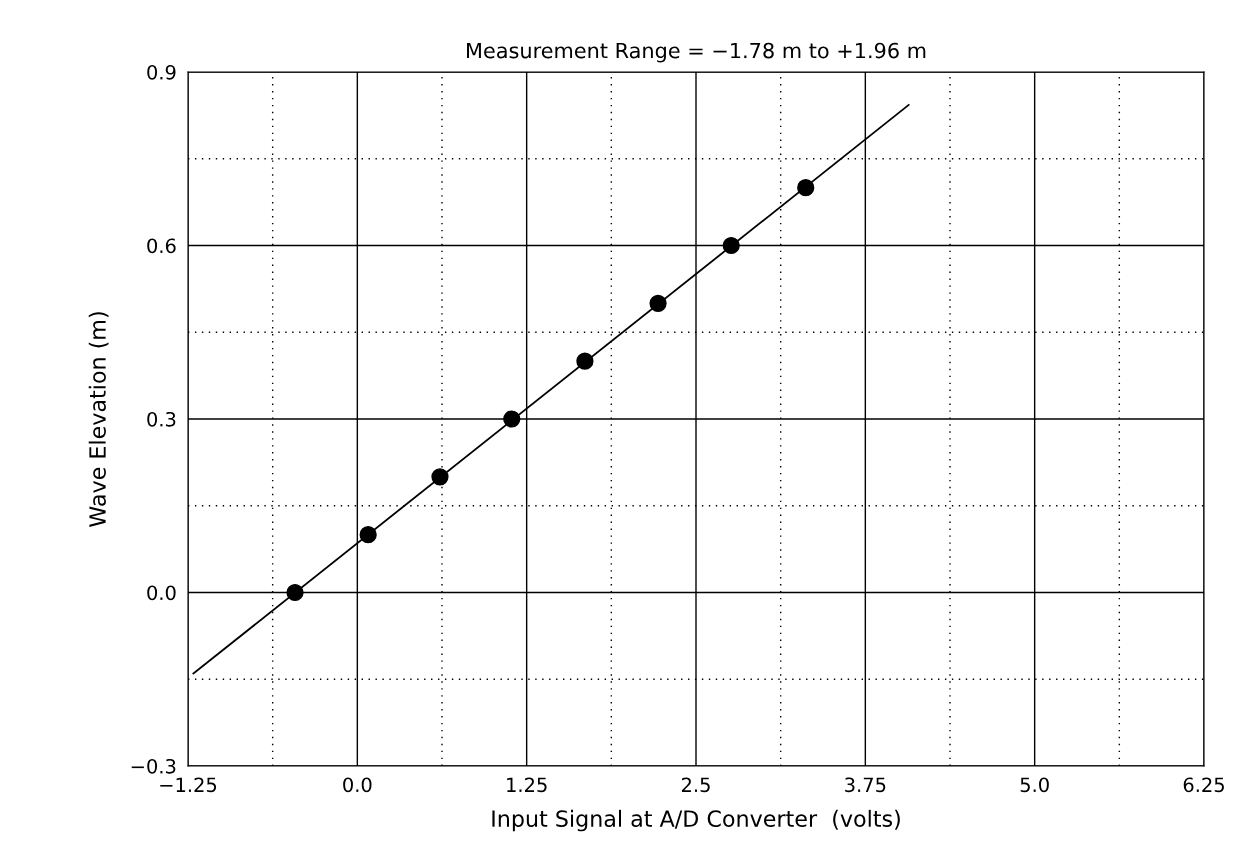  Describe the element at coordinates (695, 785) in the screenshot. I see `x-tick-label: 2.5` at that location.